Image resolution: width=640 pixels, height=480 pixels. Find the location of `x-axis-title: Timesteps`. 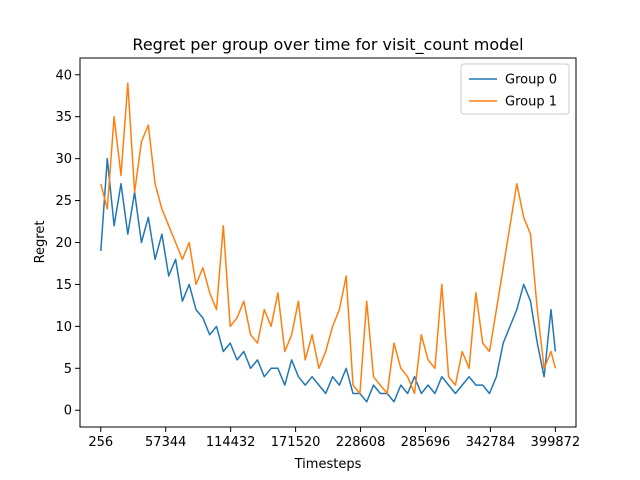

x-axis-title: Timesteps is located at coordinates (328, 464).